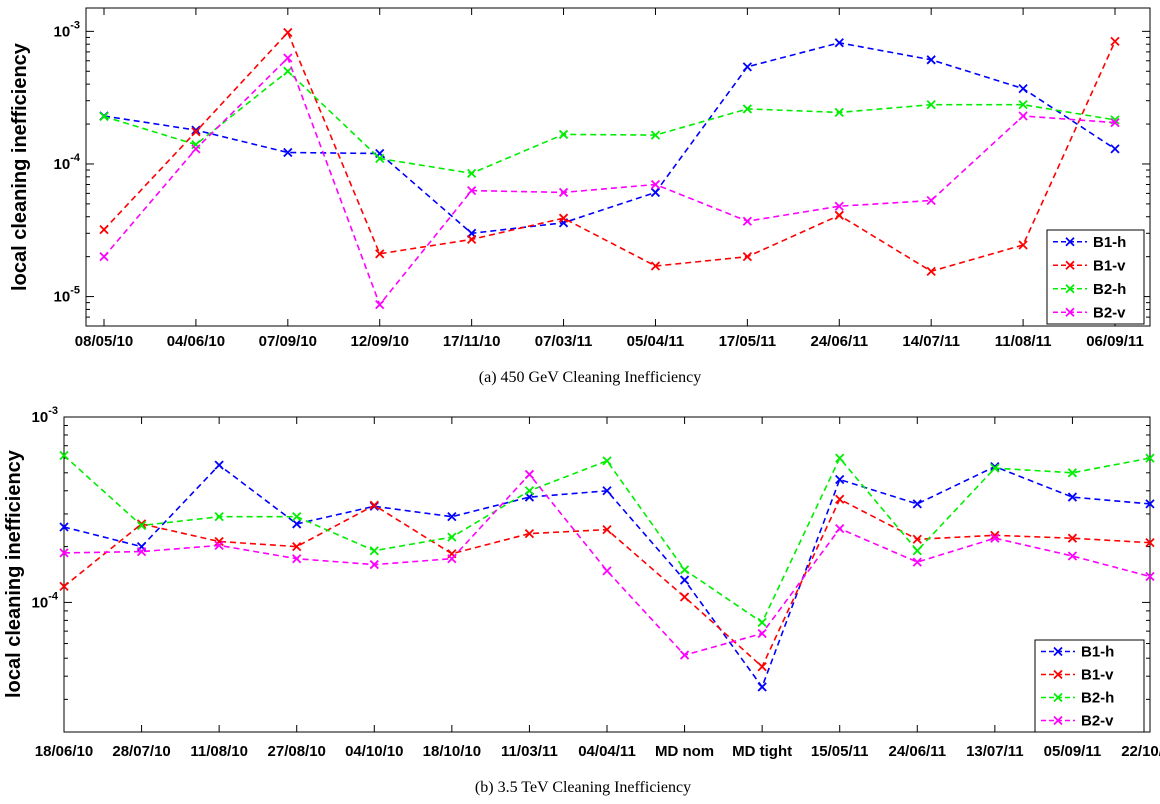  Describe the element at coordinates (196, 341) in the screenshot. I see `xtick-label-a-1: 04/06/10` at that location.